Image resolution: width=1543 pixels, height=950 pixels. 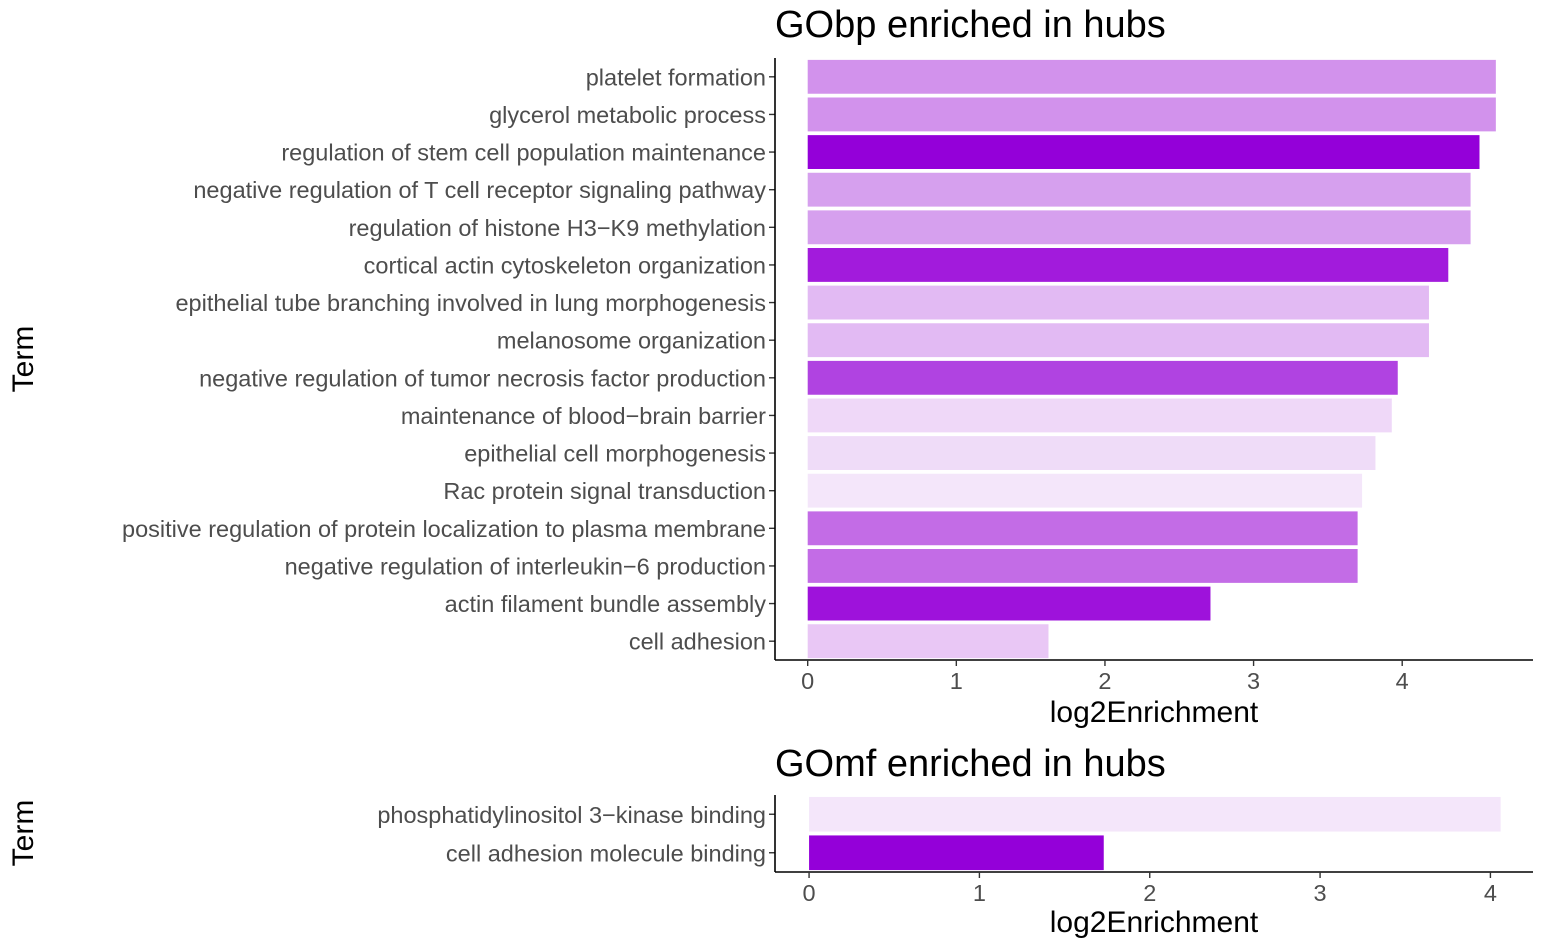 What do you see at coordinates (1490, 893) in the screenshot?
I see `mf-xtick-label-4: 4` at bounding box center [1490, 893].